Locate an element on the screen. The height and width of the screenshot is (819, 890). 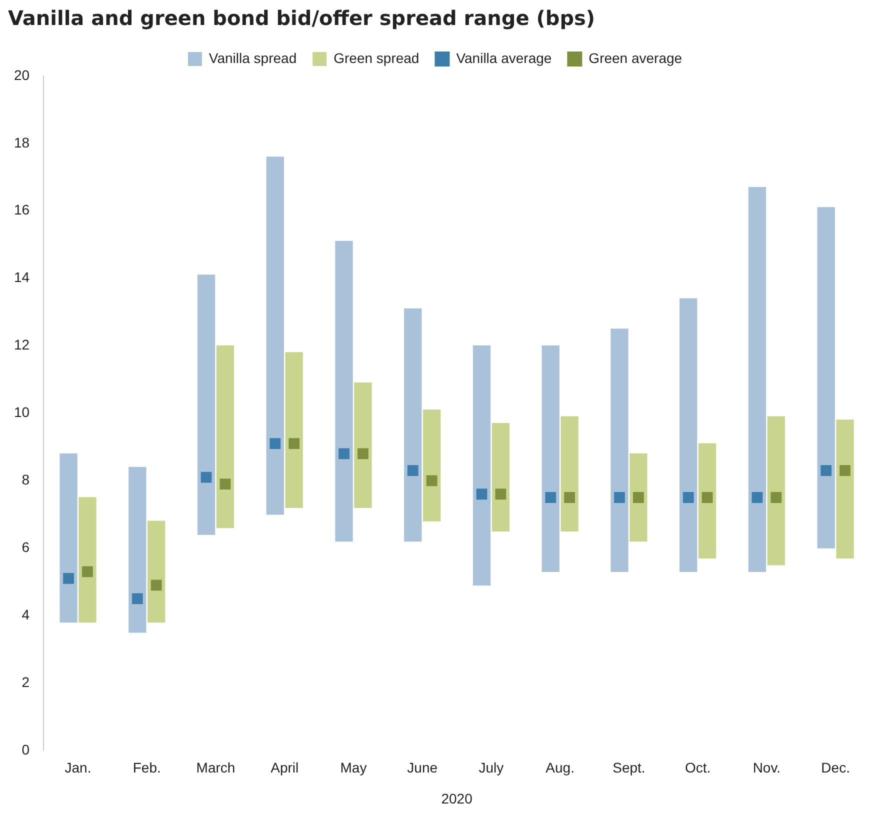
legend-label: Vanilla average is located at coordinates (504, 58).